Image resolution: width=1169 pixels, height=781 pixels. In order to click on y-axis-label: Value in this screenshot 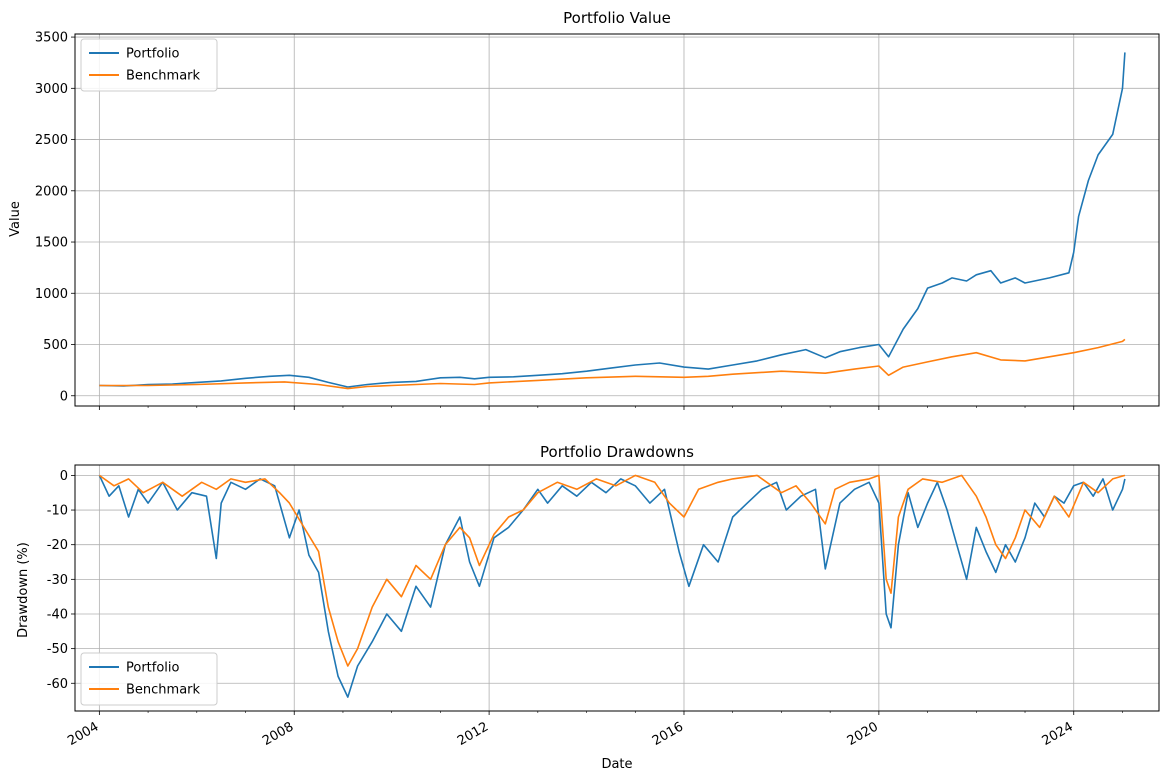, I will do `click(15, 219)`.